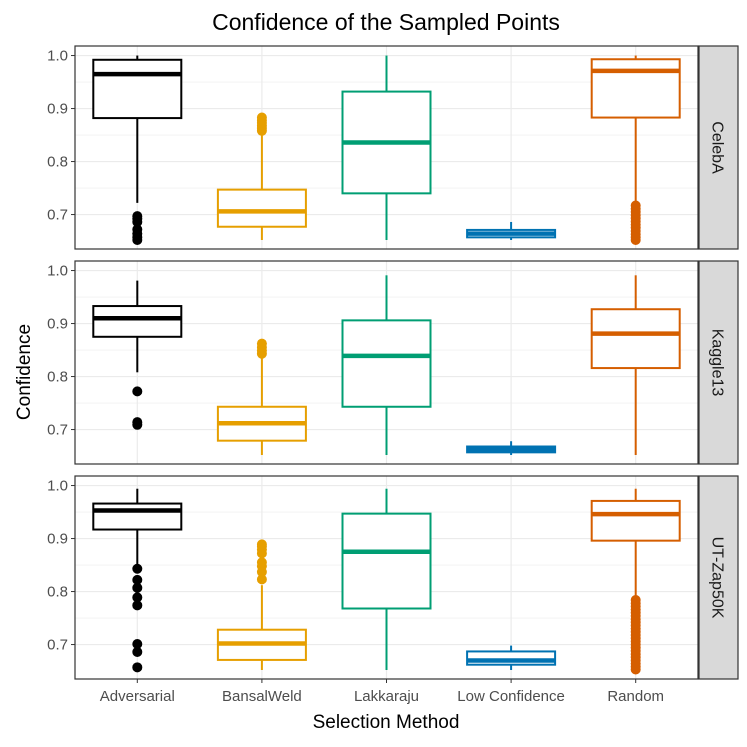 Image resolution: width=747 pixels, height=747 pixels. I want to click on x-tick-label: Low Confidence, so click(511, 696).